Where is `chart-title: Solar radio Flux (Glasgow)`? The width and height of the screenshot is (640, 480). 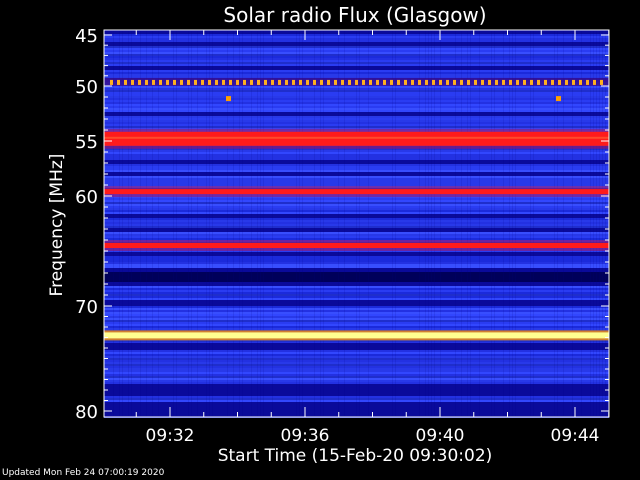 chart-title: Solar radio Flux (Glasgow) is located at coordinates (354, 15).